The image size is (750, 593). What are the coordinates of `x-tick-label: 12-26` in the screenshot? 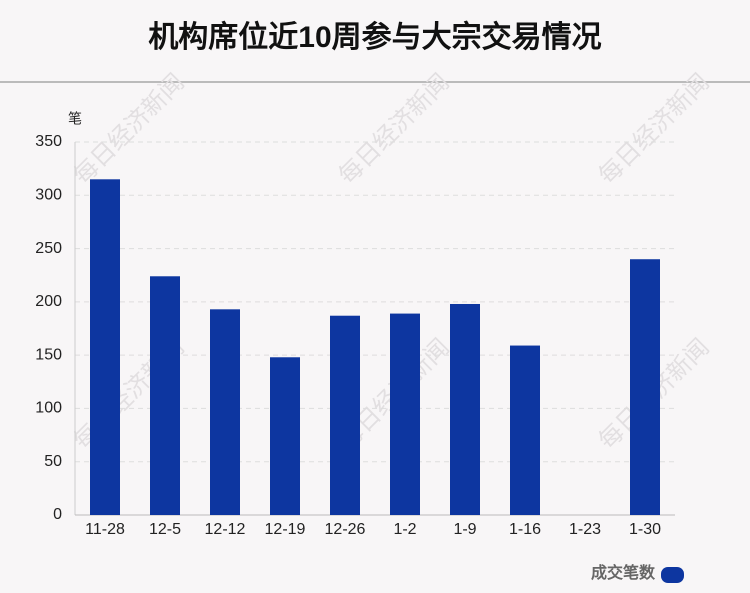 It's located at (345, 529).